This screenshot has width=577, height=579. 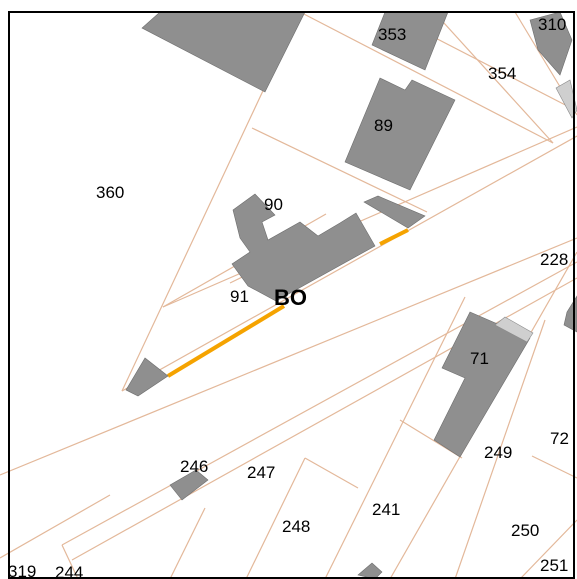 What do you see at coordinates (339, 170) in the screenshot?
I see `boundary-89-south` at bounding box center [339, 170].